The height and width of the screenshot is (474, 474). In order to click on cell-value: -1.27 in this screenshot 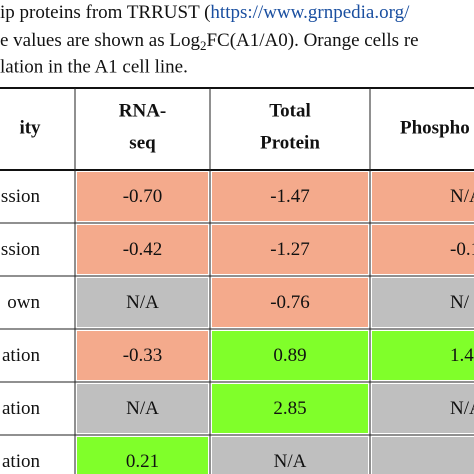, I will do `click(290, 249)`.